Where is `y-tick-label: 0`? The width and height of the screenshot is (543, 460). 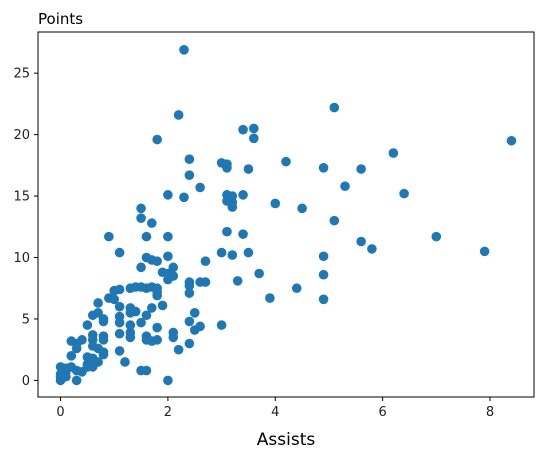 y-tick-label: 0 is located at coordinates (26, 381).